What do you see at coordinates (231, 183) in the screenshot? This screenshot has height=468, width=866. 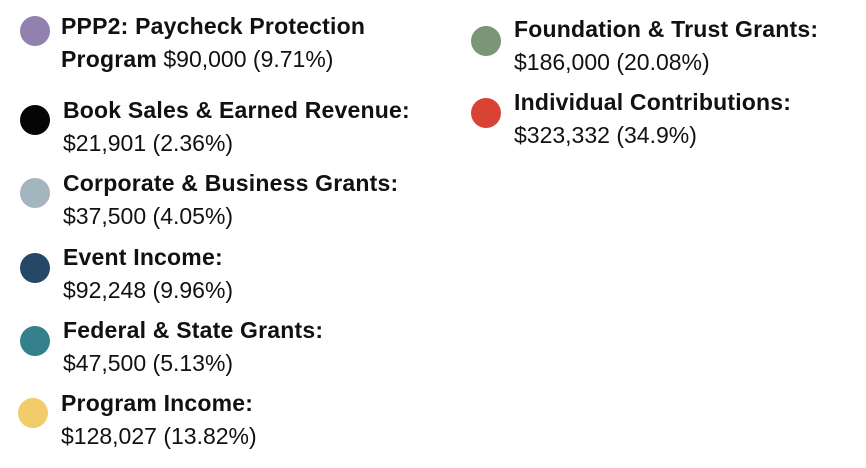 I see `legend-label-corporate-grants: Corporate & Business Grants:` at bounding box center [231, 183].